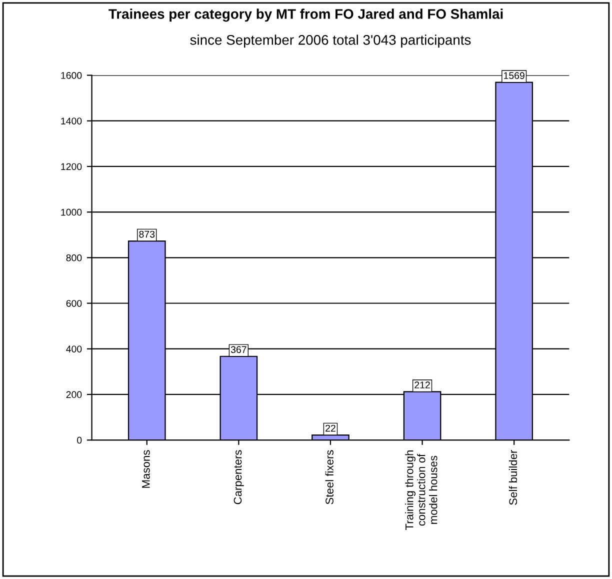 The height and width of the screenshot is (579, 612). What do you see at coordinates (421, 490) in the screenshot?
I see `x-tick-label: Training through construction of model houses` at bounding box center [421, 490].